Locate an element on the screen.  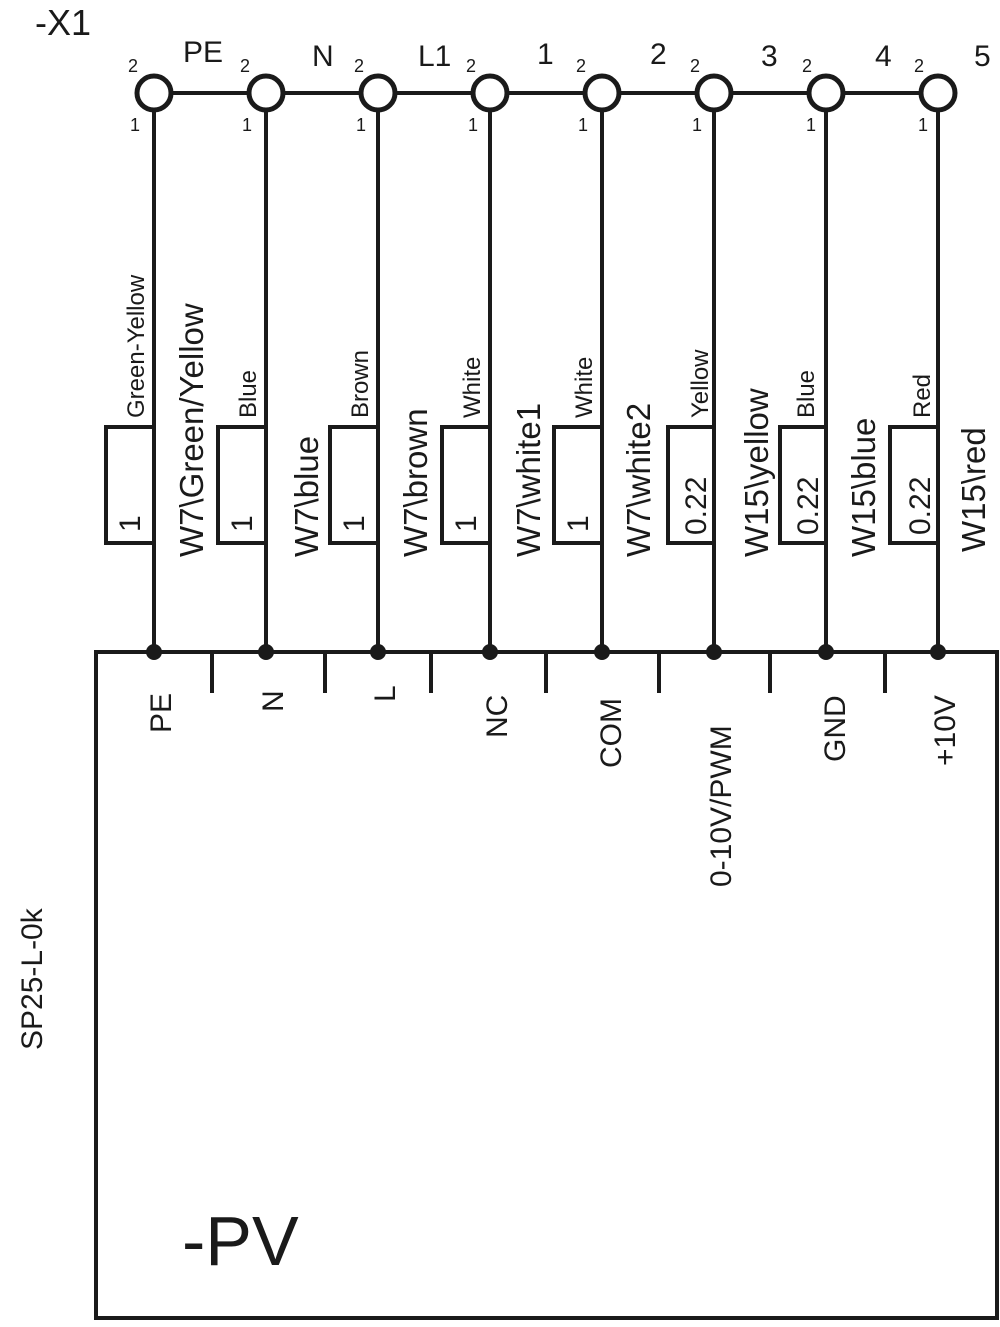
device-name: -PV is located at coordinates (240, 1241).